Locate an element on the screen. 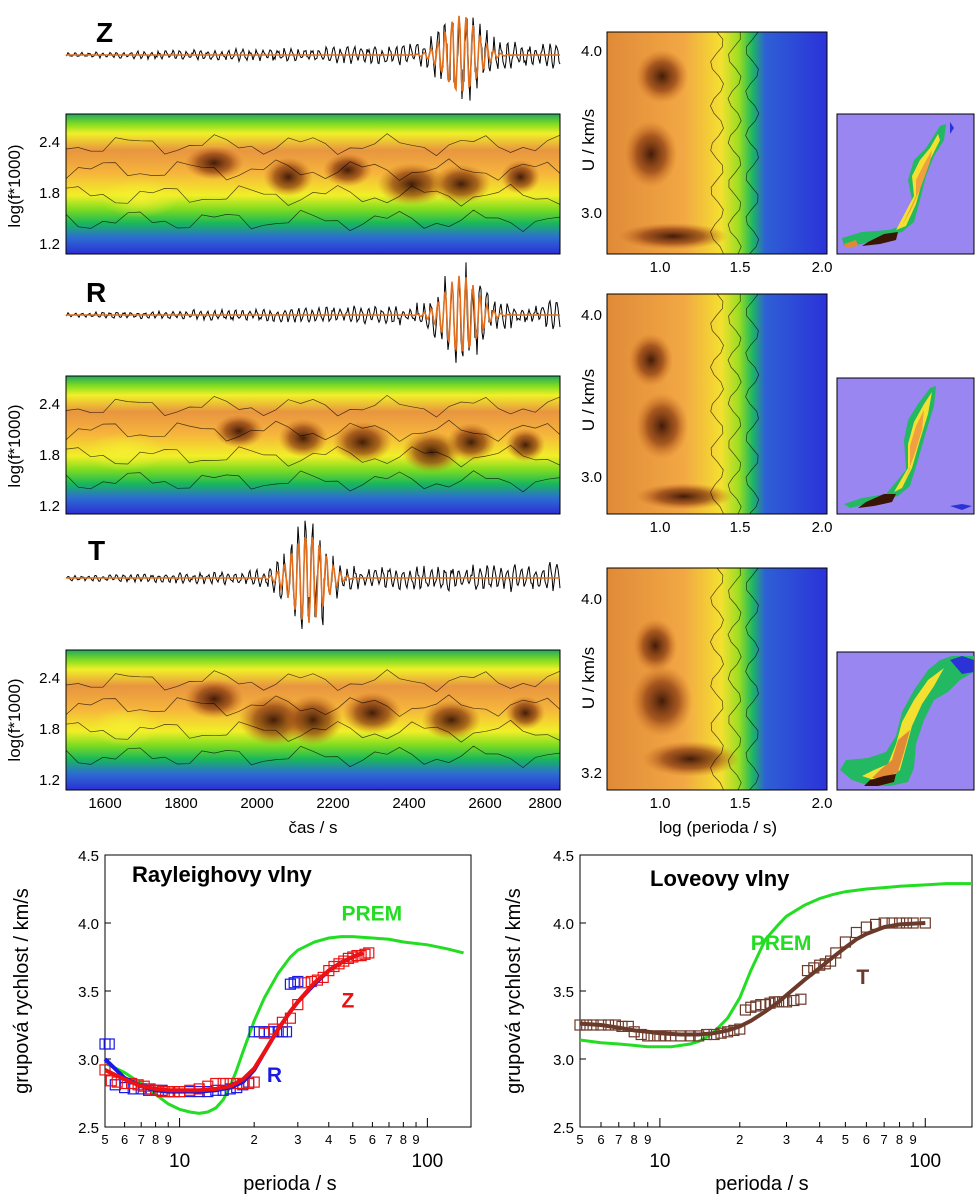 The image size is (976, 1199). love-data-marks is located at coordinates (773, 965).